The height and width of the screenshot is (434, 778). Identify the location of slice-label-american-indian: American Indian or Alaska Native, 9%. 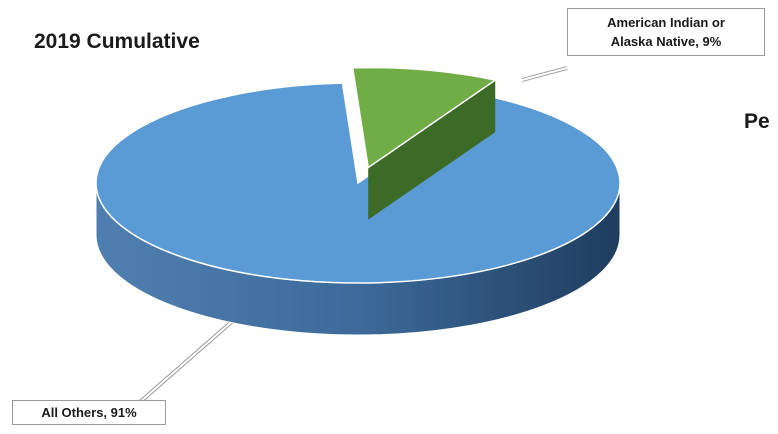
(666, 32).